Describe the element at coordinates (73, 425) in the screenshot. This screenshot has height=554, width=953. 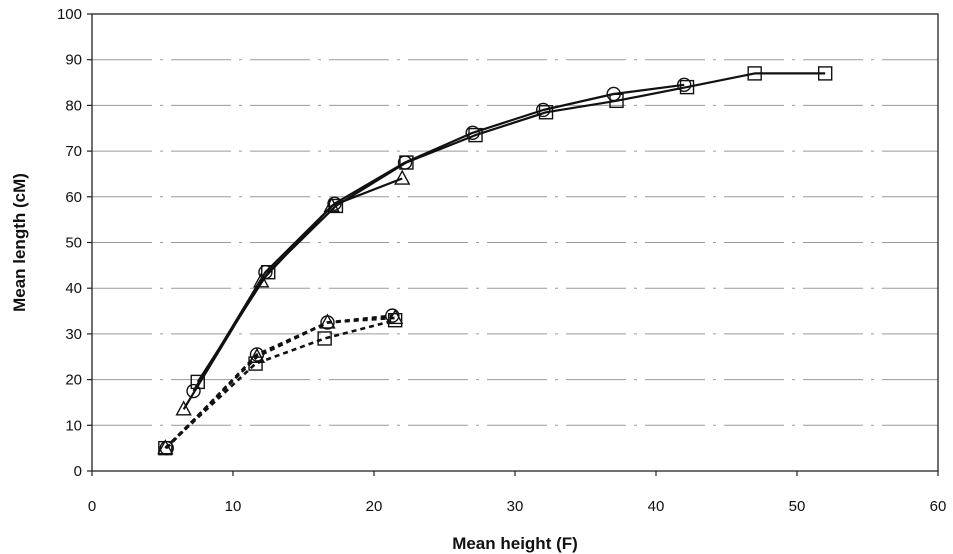
I see `y-tick-label: 10` at that location.